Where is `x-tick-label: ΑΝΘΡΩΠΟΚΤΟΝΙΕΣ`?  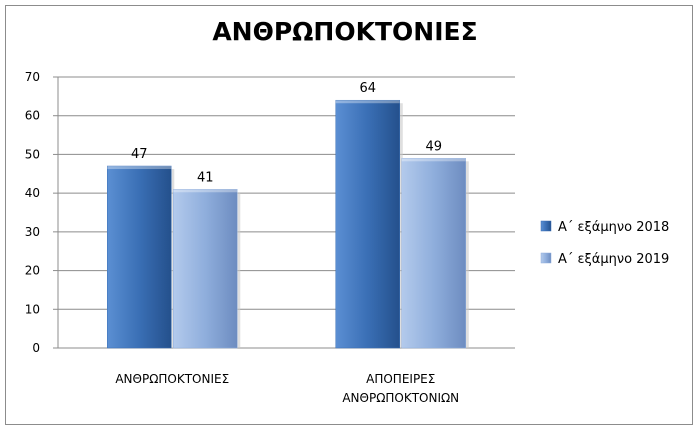
x-tick-label: ΑΝΘΡΩΠΟΚΤΟΝΙΕΣ is located at coordinates (172, 379).